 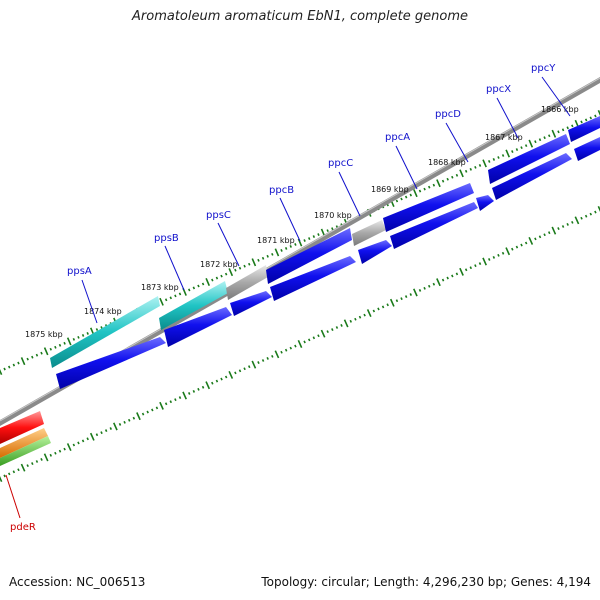 I want to click on kbp-tick-label: 1871 kbp, so click(x=276, y=240).